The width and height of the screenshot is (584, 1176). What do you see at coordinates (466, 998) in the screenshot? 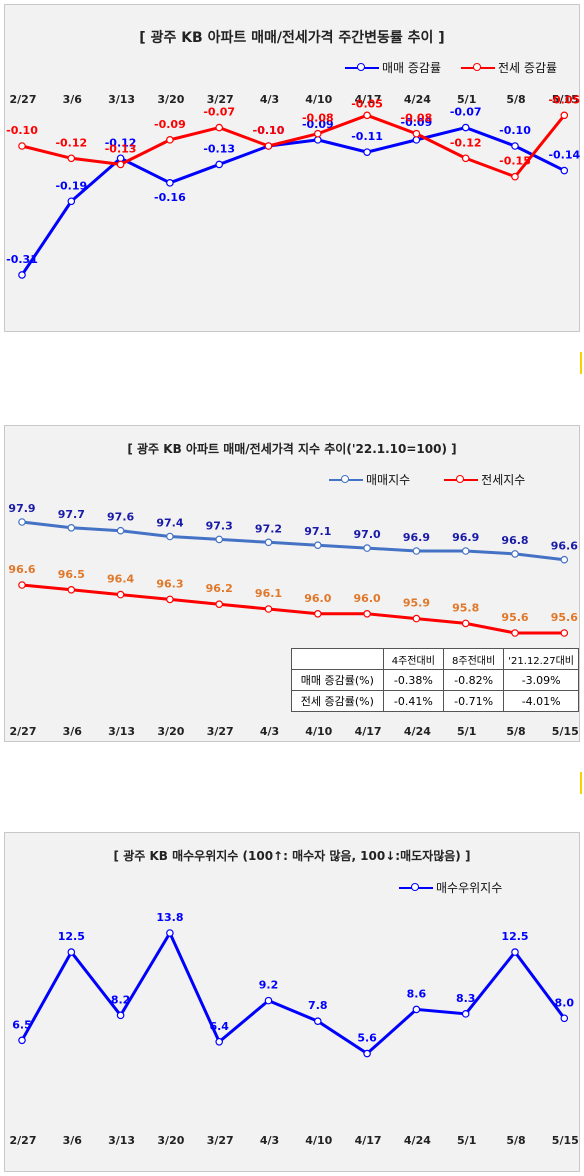
I see `buyer-index-data-label: 8.3` at bounding box center [466, 998].